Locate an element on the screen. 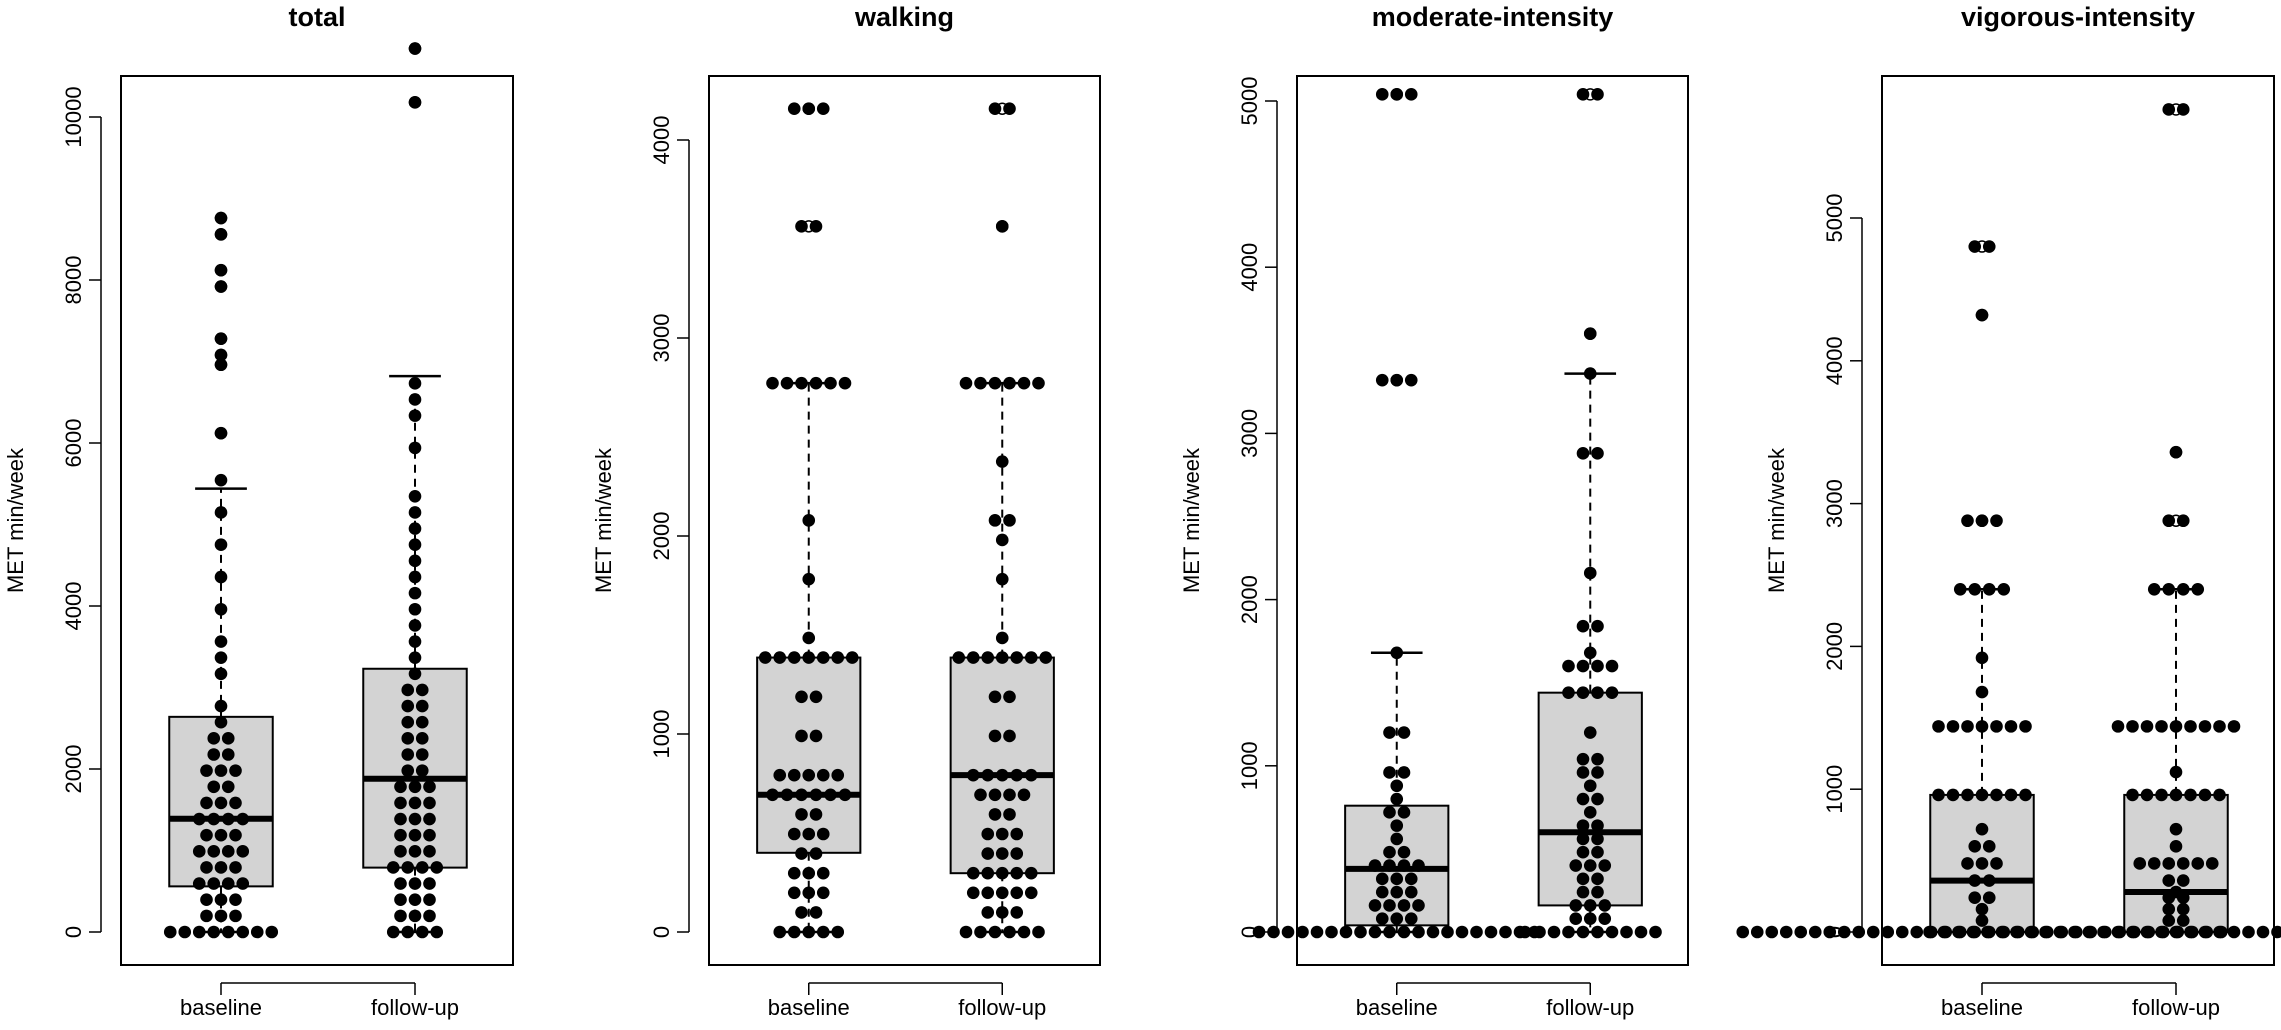 This screenshot has width=2281, height=1030. y-tick-label: 6000 is located at coordinates (73, 443).